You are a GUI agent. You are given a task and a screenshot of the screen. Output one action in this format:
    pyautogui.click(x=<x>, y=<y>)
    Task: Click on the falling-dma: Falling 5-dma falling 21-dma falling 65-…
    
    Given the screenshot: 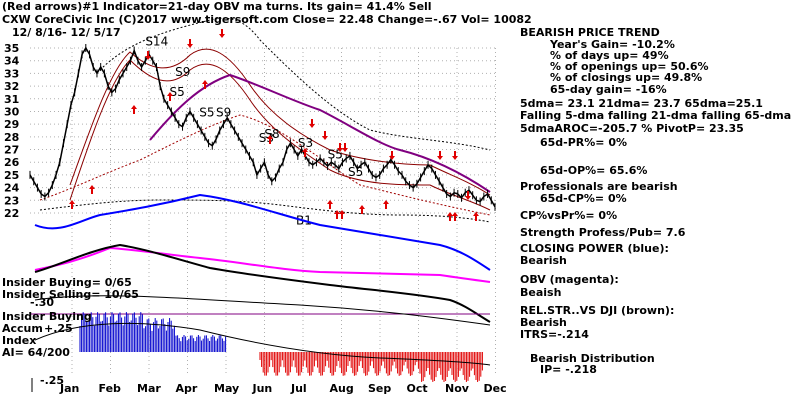 What is the action you would take?
    pyautogui.click(x=655, y=115)
    